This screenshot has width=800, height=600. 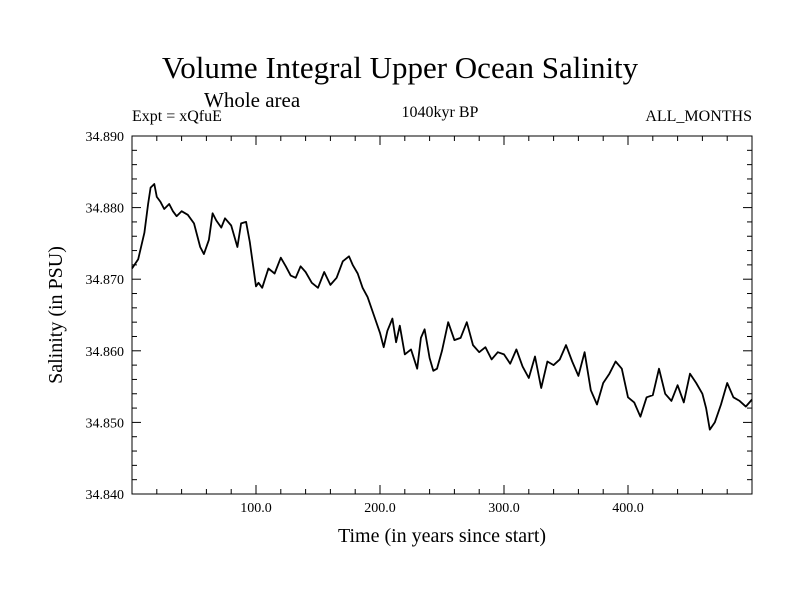 I want to click on months-label: ALL_MONTHS, so click(x=698, y=116).